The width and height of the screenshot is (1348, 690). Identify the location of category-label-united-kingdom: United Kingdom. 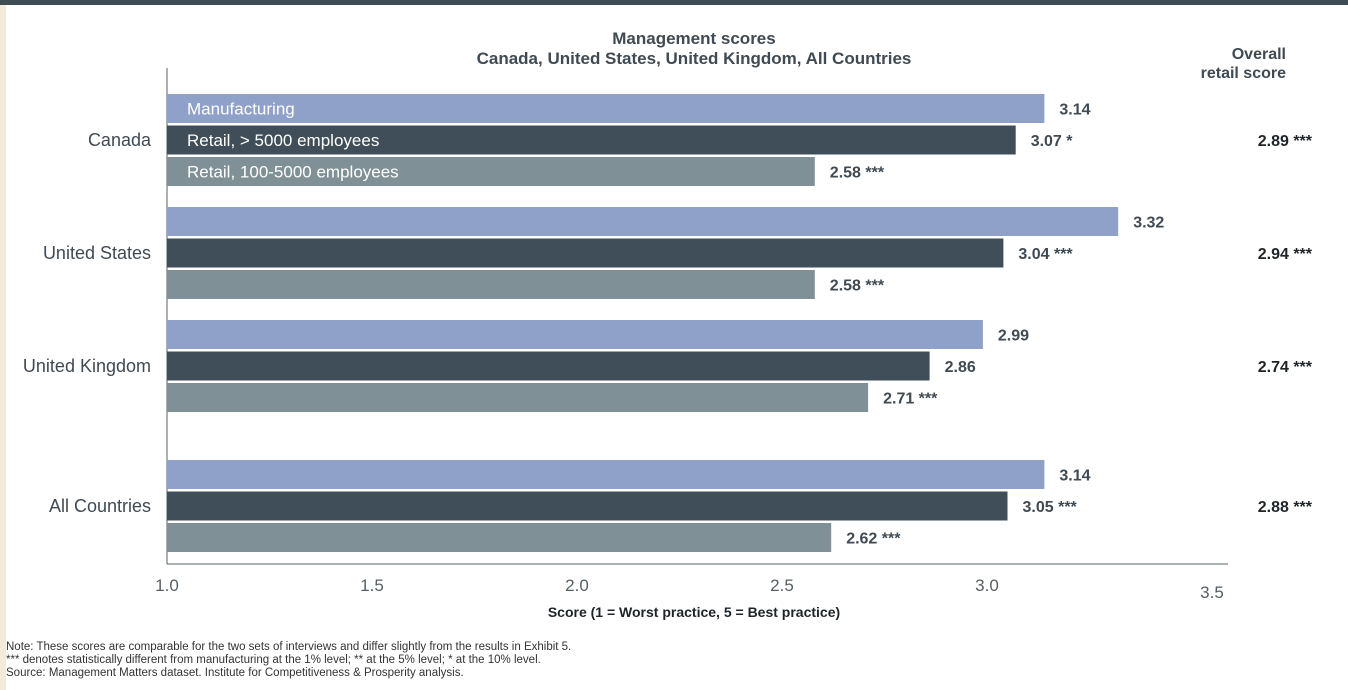
(87, 366).